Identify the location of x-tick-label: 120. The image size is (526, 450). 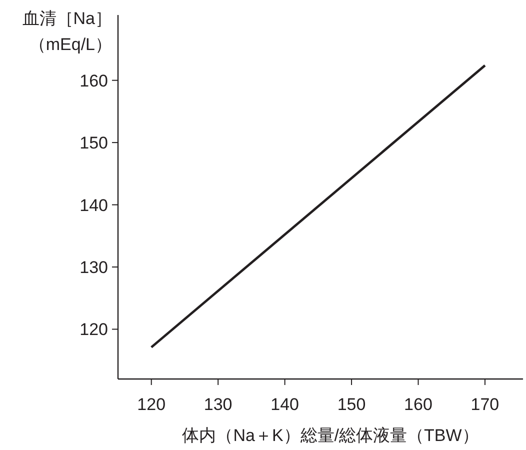
(151, 404).